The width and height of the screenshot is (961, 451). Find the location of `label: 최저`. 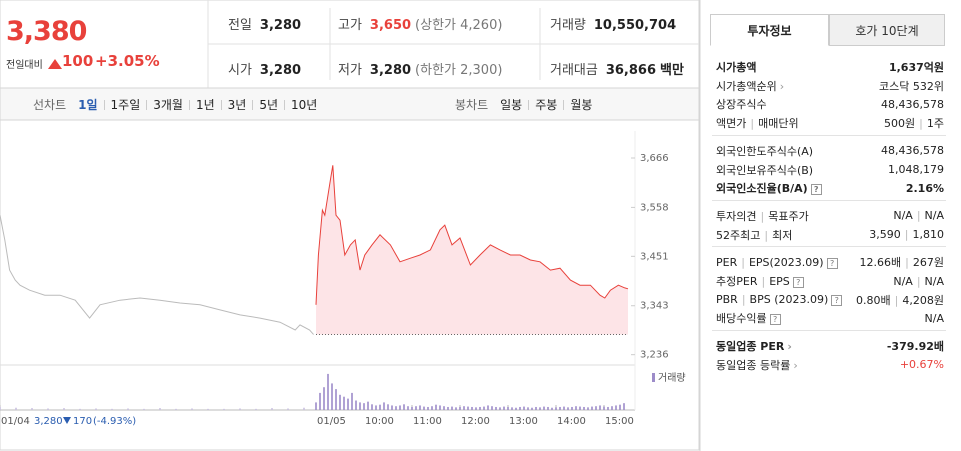

label: 최저 is located at coordinates (782, 235).